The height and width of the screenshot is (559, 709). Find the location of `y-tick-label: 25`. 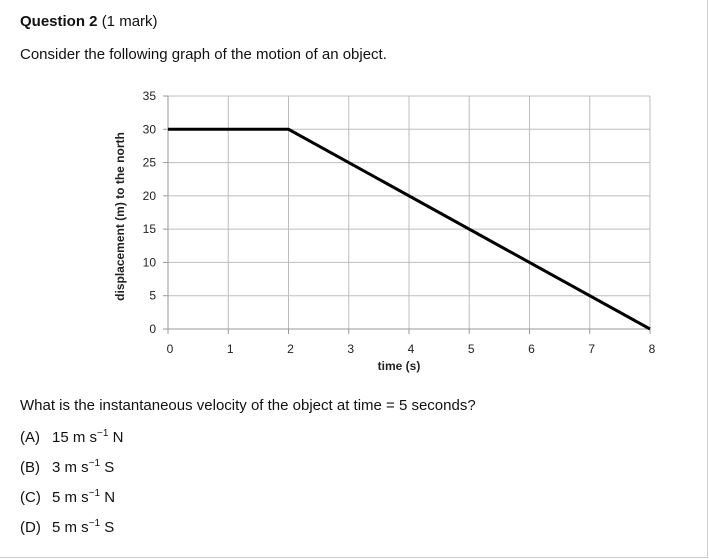

y-tick-label: 25 is located at coordinates (150, 163).